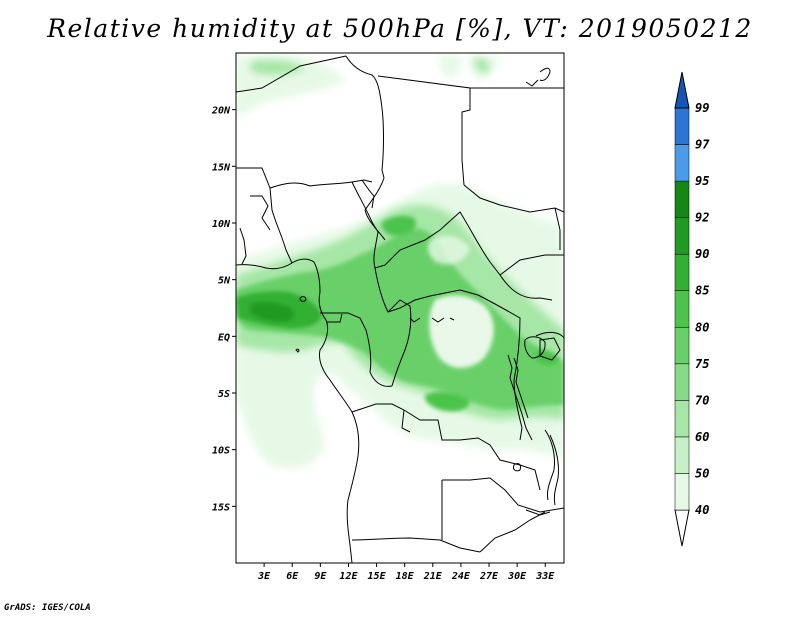 Image resolution: width=800 pixels, height=618 pixels. I want to click on colorbar-level-label: 92, so click(702, 218).